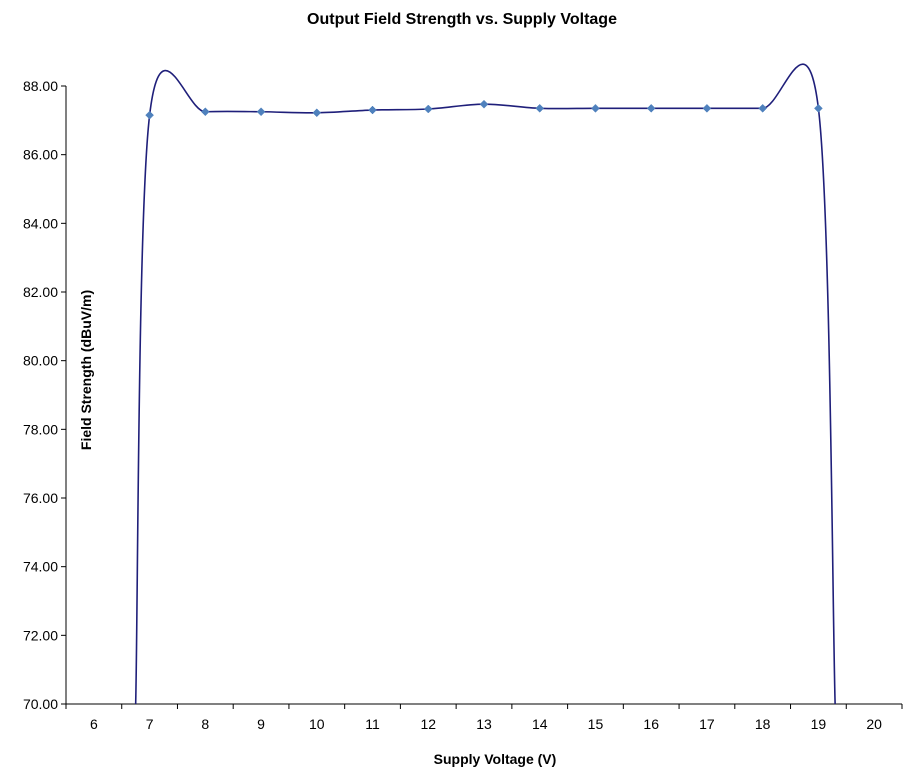 The height and width of the screenshot is (770, 904). What do you see at coordinates (40, 704) in the screenshot?
I see `y-tick-label: 70.00` at bounding box center [40, 704].